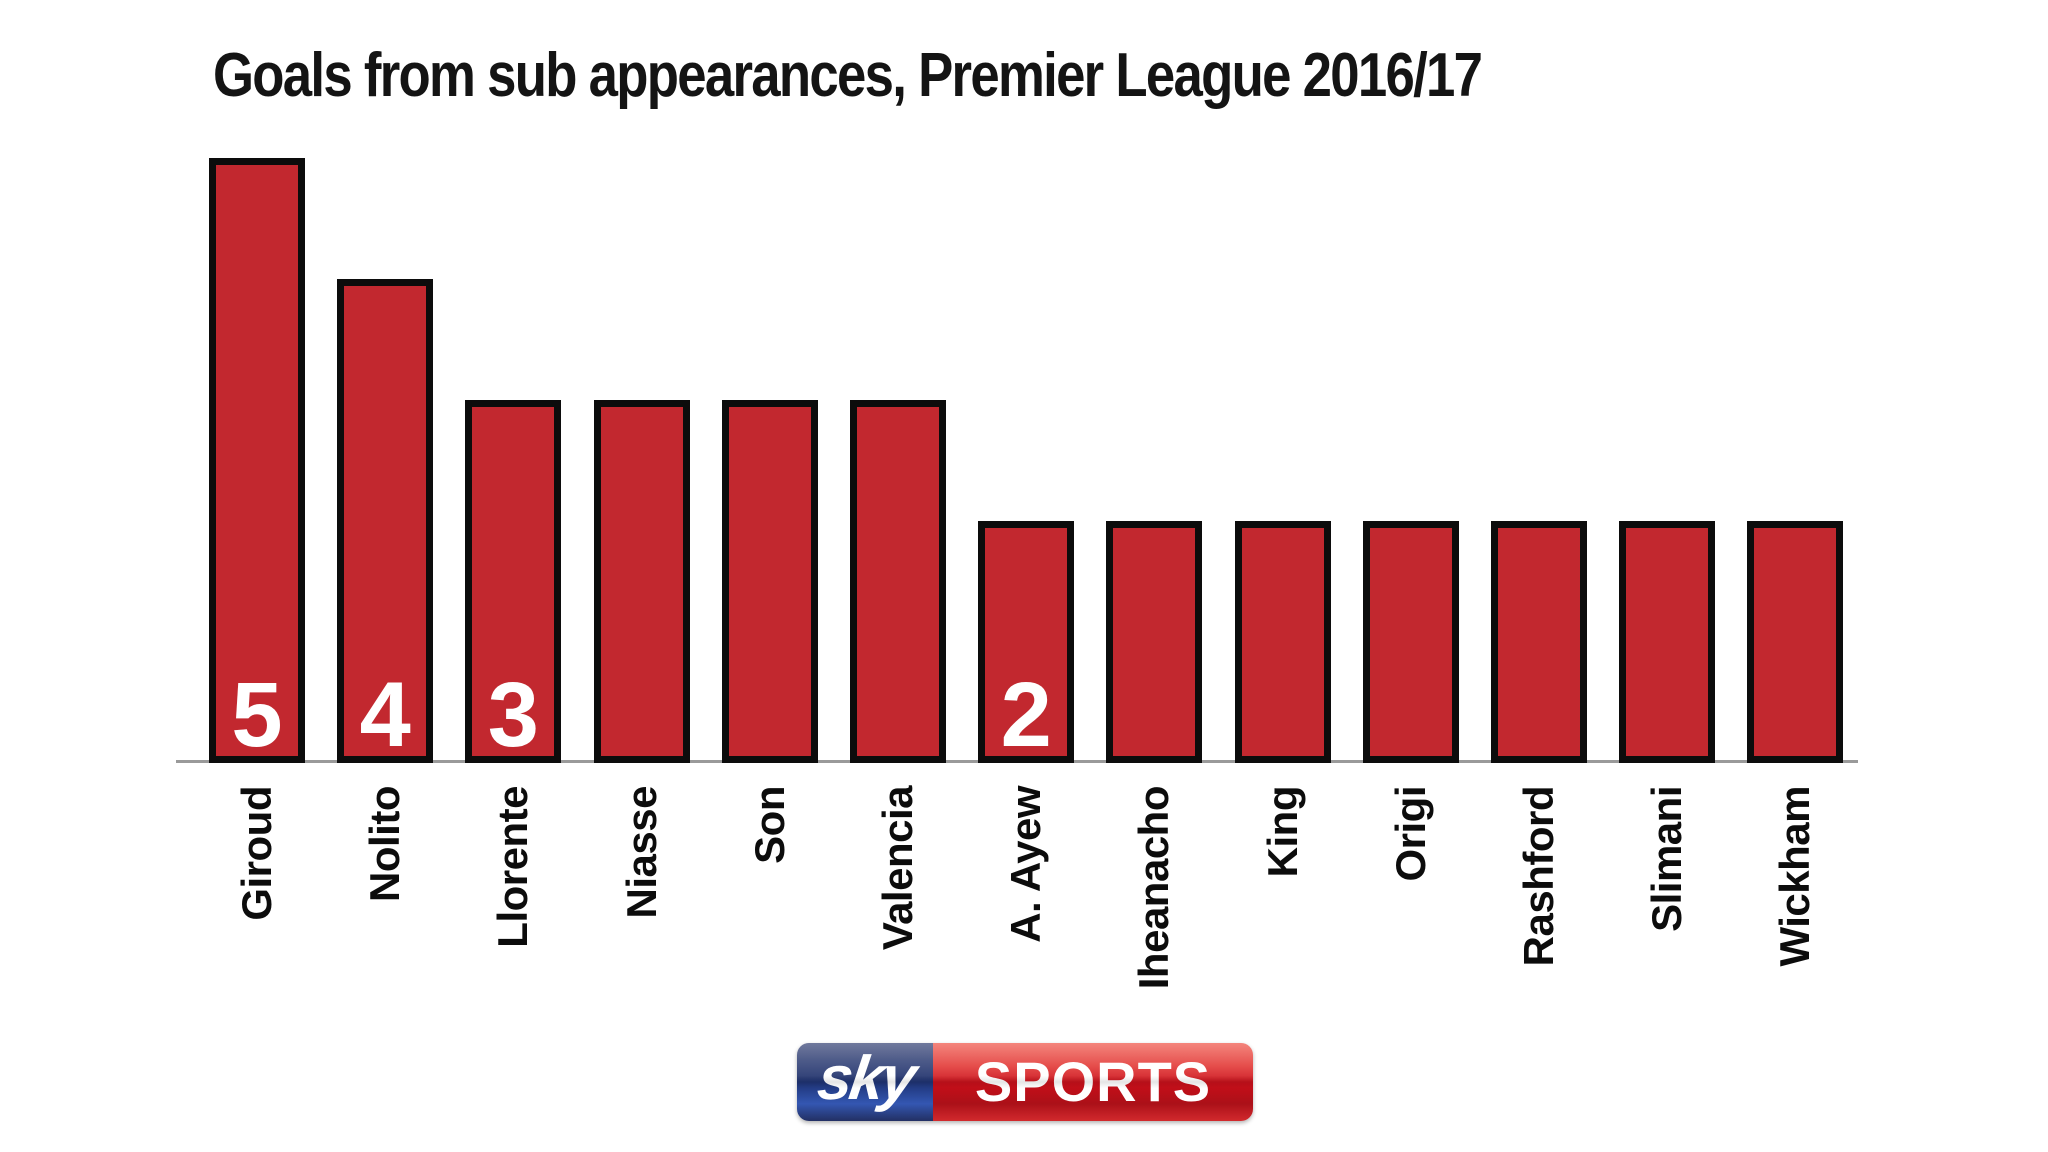 This screenshot has height=1152, width=2048. Describe the element at coordinates (898, 581) in the screenshot. I see `bar-valencia` at that location.